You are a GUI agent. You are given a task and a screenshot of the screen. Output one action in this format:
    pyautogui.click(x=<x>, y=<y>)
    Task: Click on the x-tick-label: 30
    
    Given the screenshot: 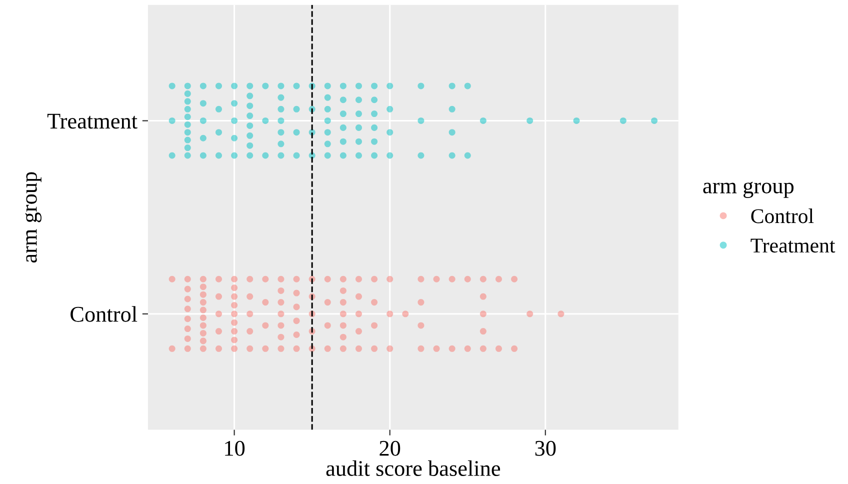 What is the action you would take?
    pyautogui.click(x=545, y=448)
    